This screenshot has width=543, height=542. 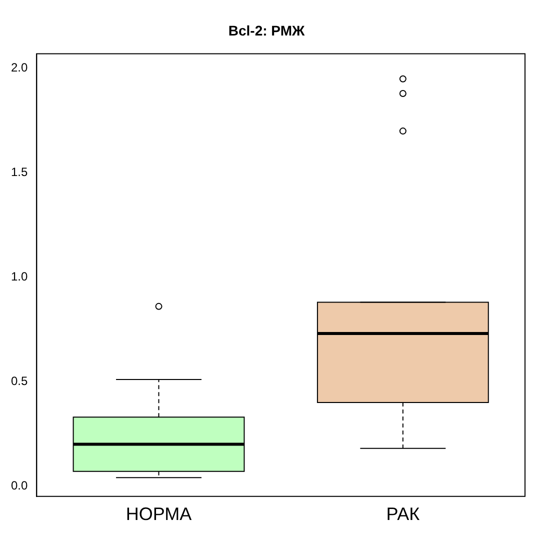 I want to click on y-tick-label: 2.0, so click(x=19, y=67).